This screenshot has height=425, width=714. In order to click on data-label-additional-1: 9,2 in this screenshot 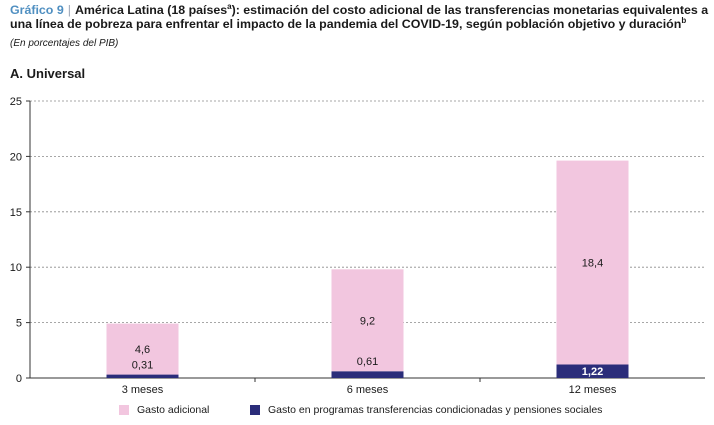, I will do `click(367, 321)`.